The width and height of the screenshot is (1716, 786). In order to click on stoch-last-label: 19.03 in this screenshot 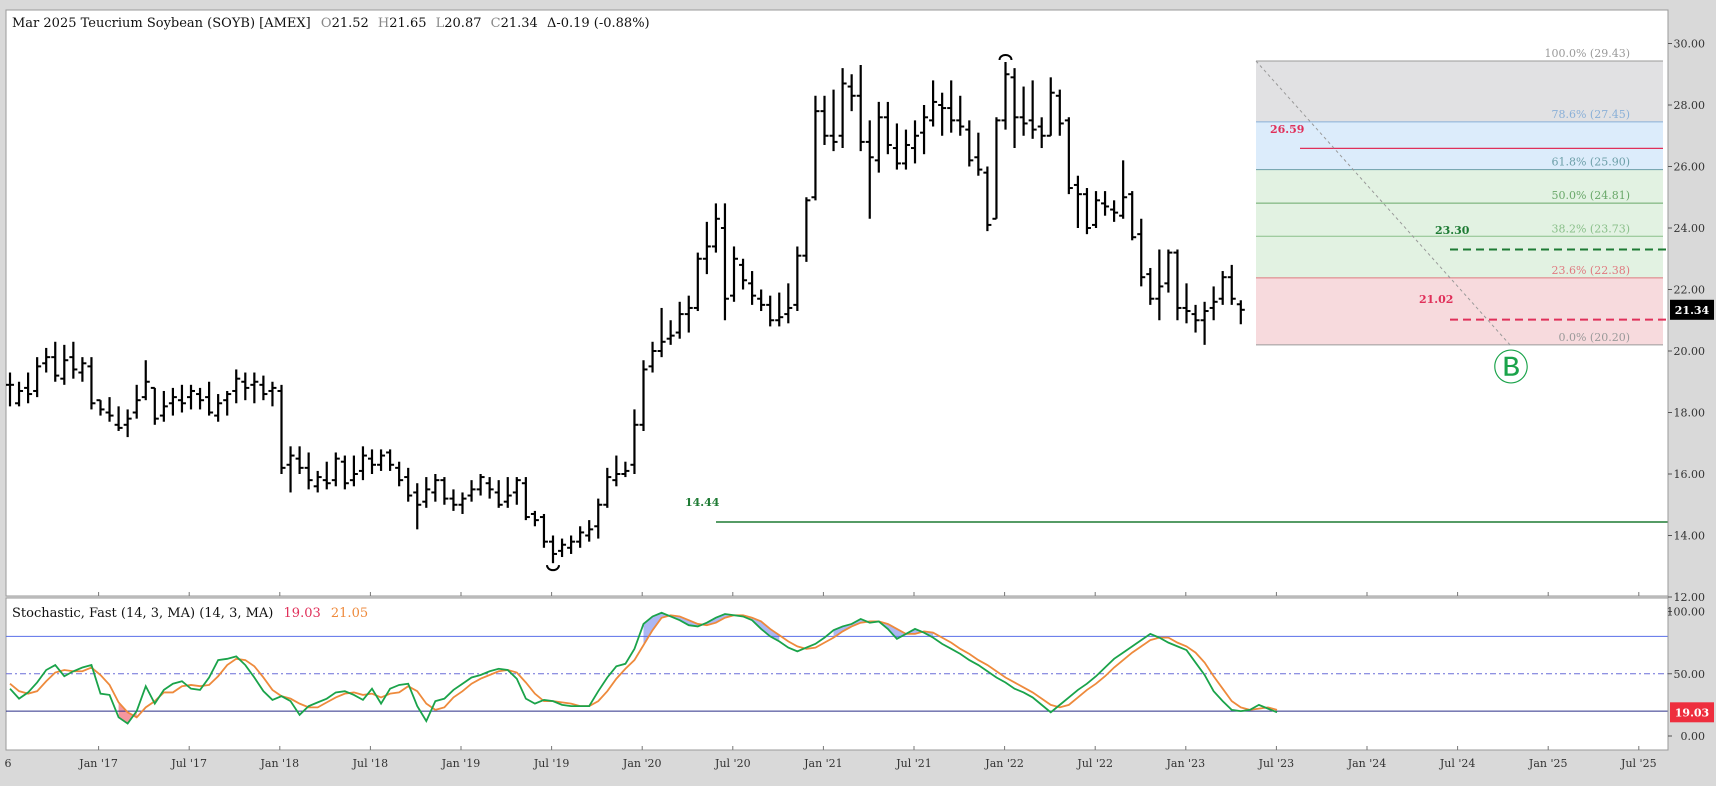, I will do `click(1692, 712)`.